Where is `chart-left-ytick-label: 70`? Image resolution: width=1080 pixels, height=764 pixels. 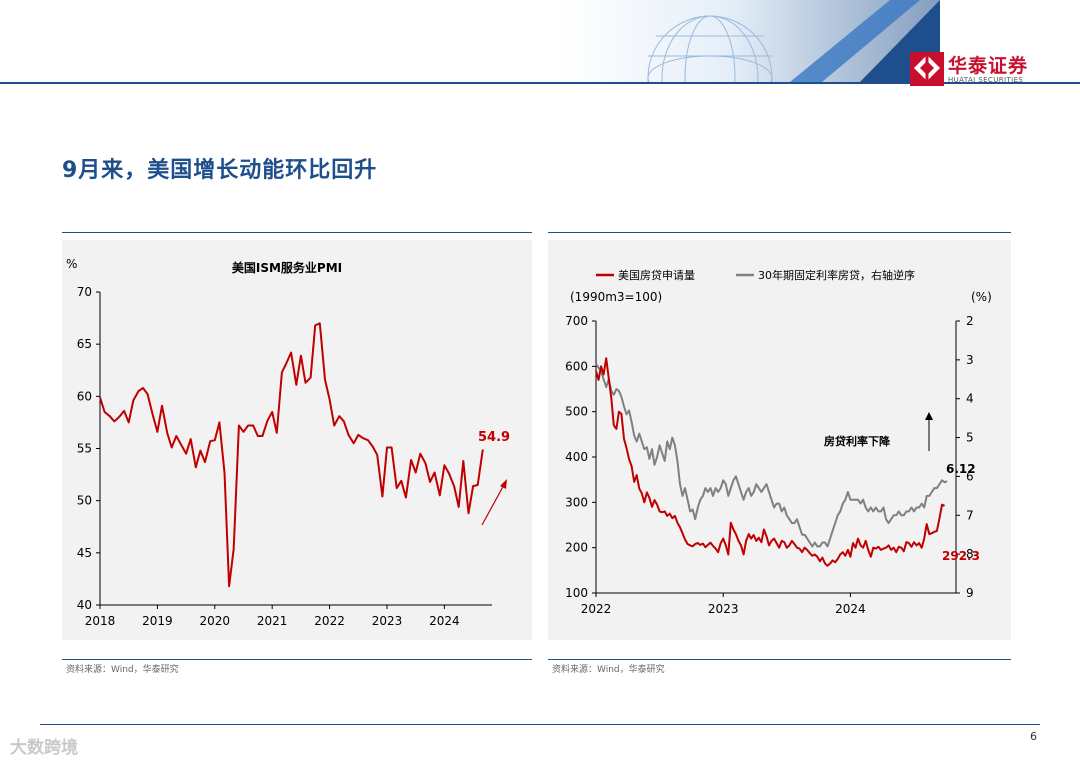
chart-left-ytick-label: 70 is located at coordinates (84, 292).